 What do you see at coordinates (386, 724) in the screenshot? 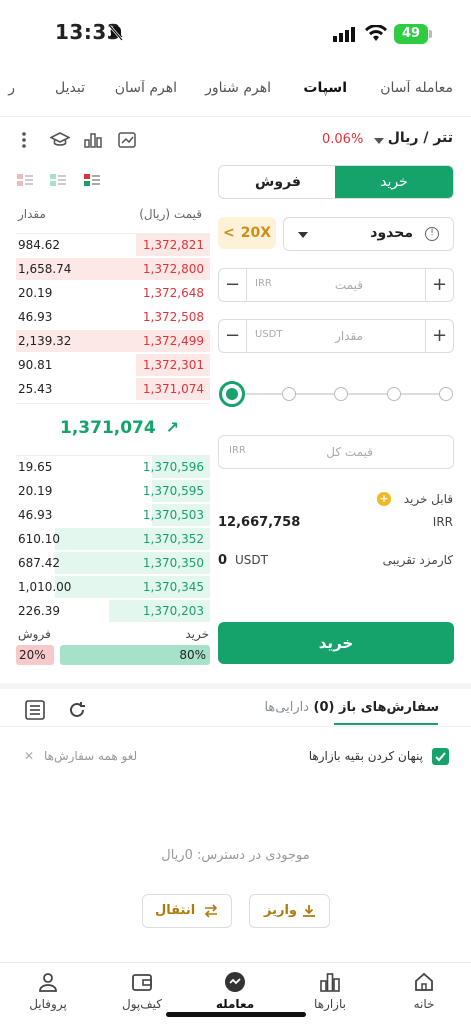
I see `tab-open-orders-underline` at bounding box center [386, 724].